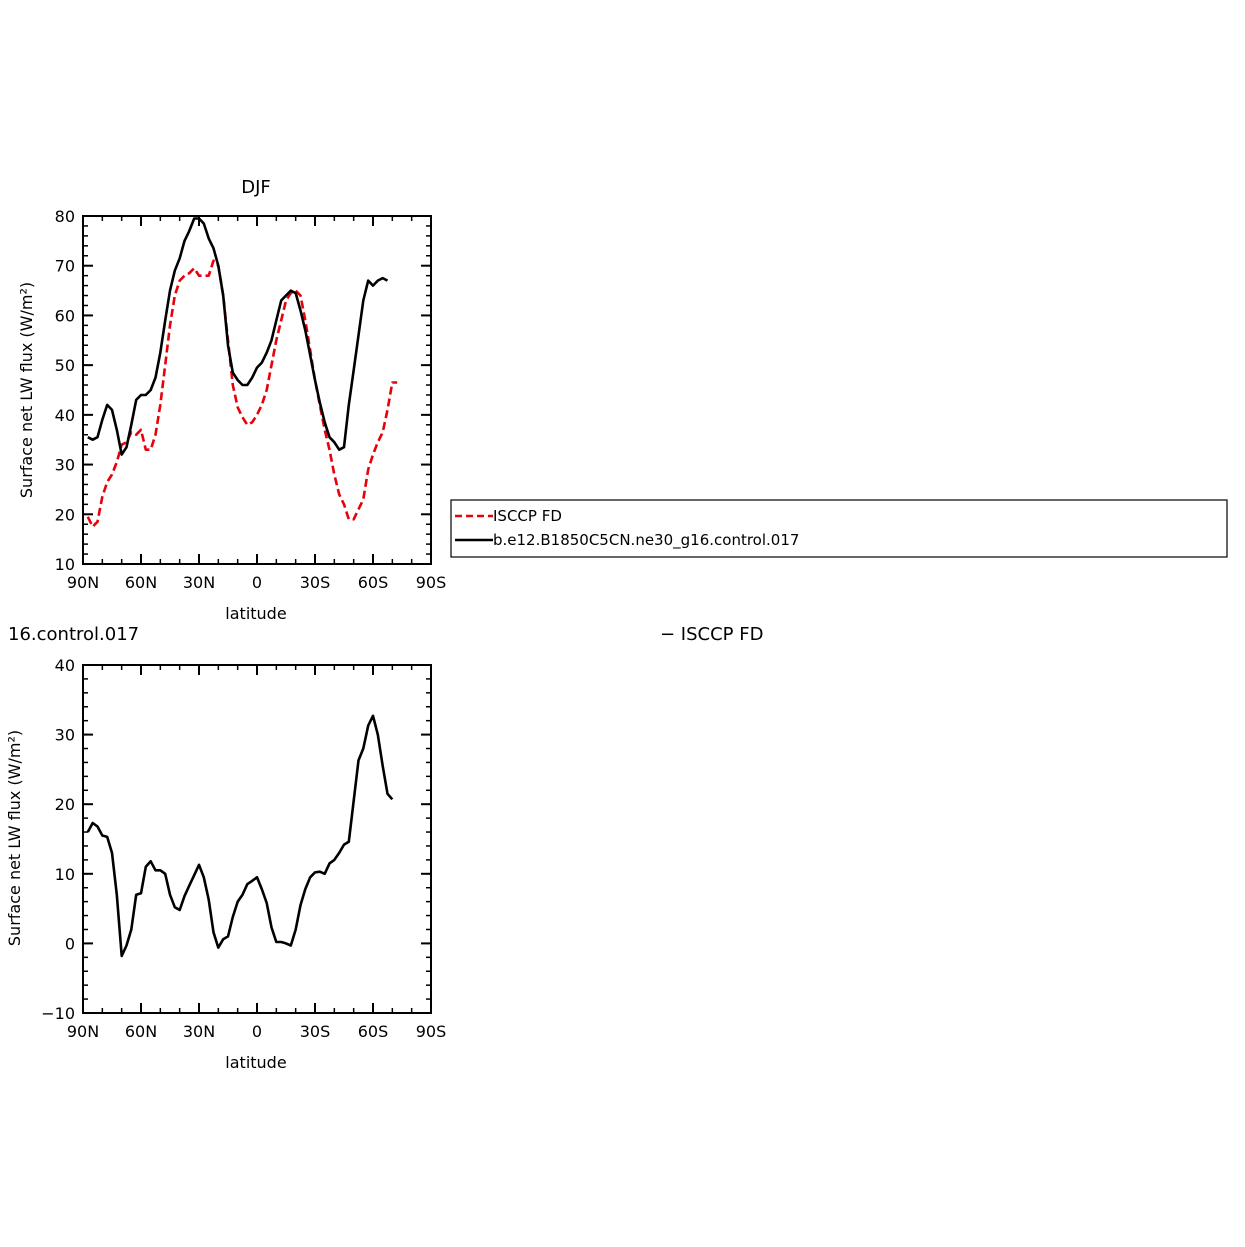 This screenshot has width=1245, height=1247. Describe the element at coordinates (70, 943) in the screenshot. I see `y-tick-label: 0` at that location.